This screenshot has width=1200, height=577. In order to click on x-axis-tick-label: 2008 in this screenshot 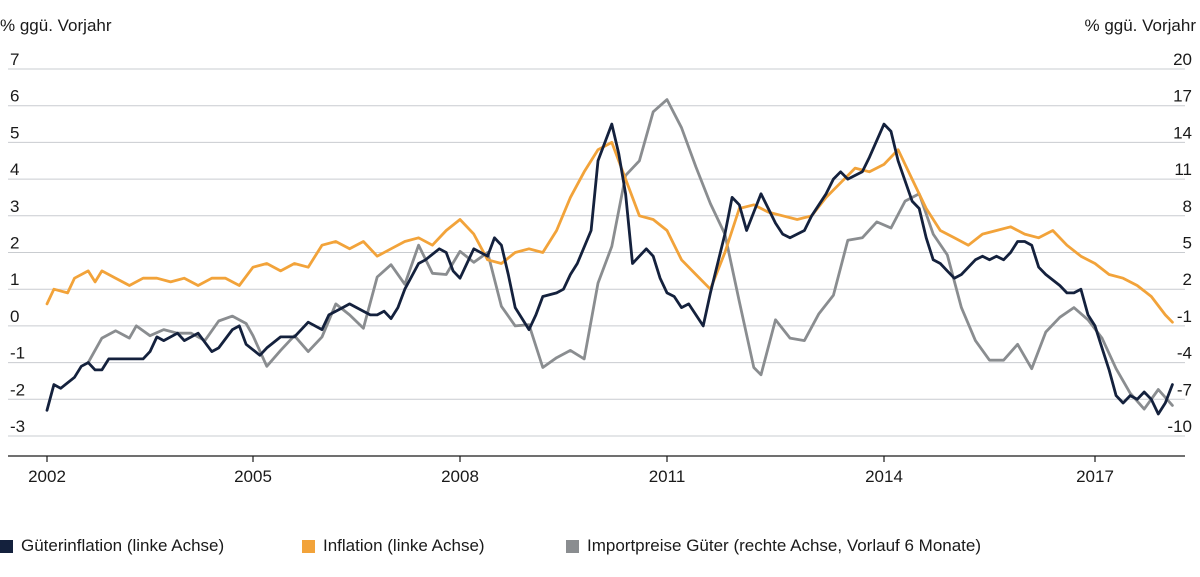, I will do `click(460, 476)`.